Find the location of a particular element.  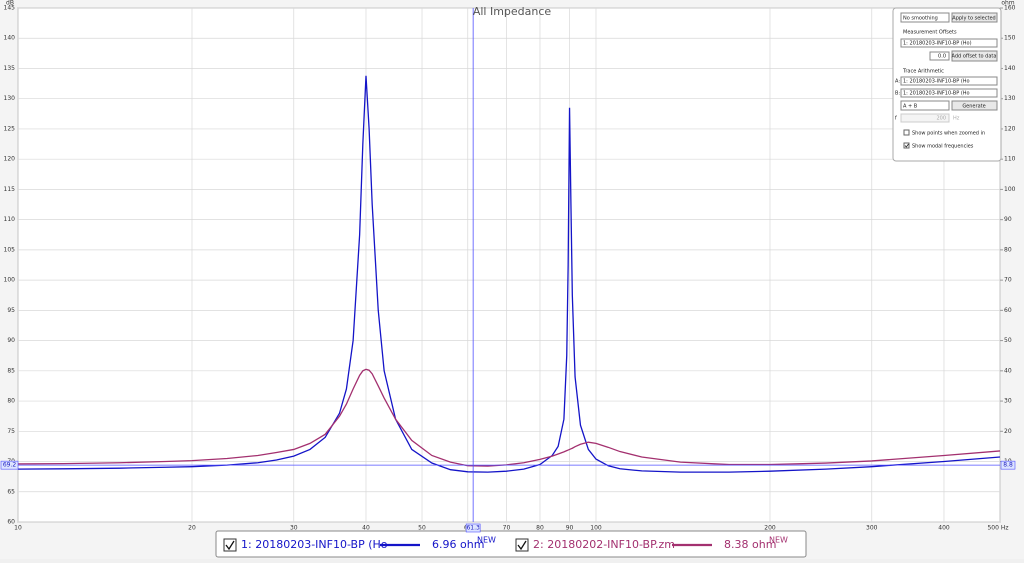

offset-value: 0.0 is located at coordinates (942, 57).